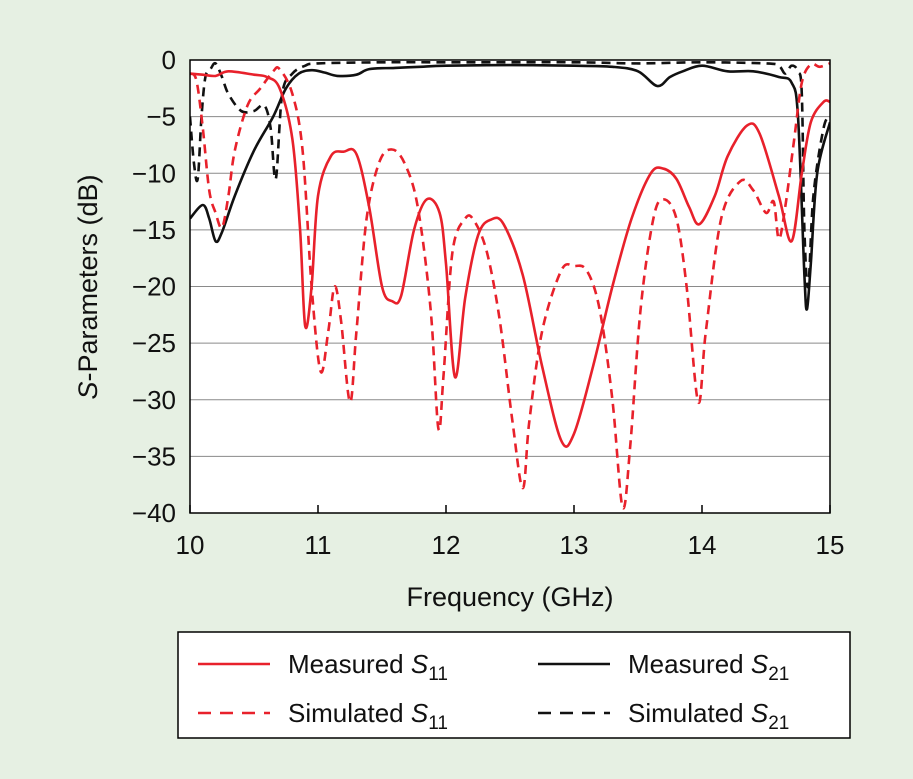  What do you see at coordinates (190, 545) in the screenshot?
I see `x-tick-label: 10` at bounding box center [190, 545].